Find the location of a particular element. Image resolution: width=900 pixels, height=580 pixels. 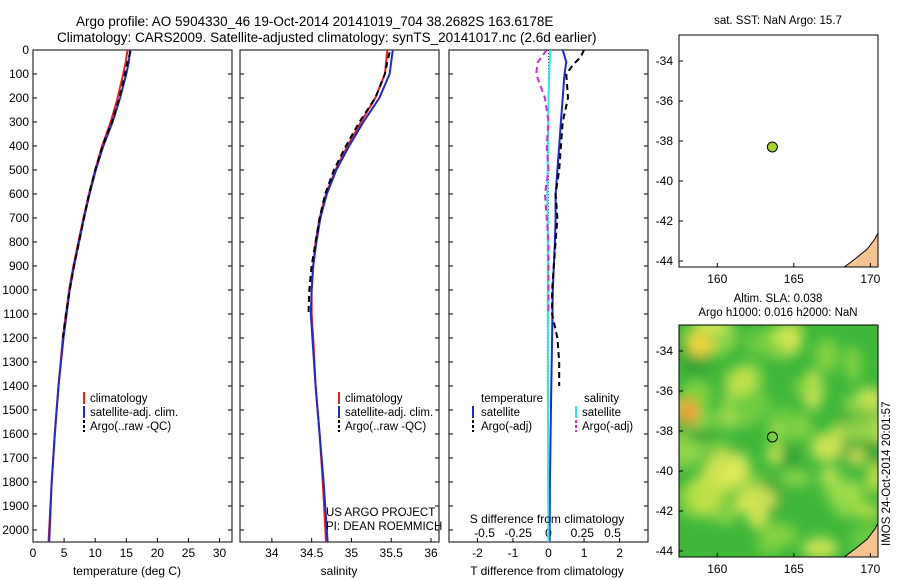

depth-tick-label: 700 is located at coordinates (19, 218).